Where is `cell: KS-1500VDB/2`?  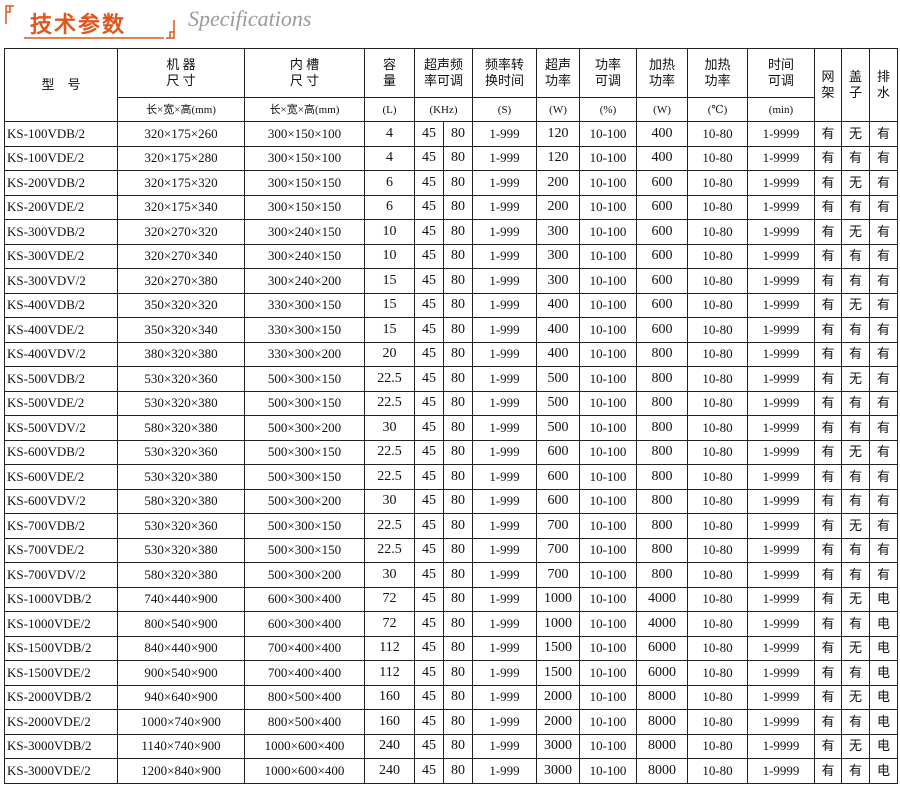 cell: KS-1500VDB/2 is located at coordinates (61, 648).